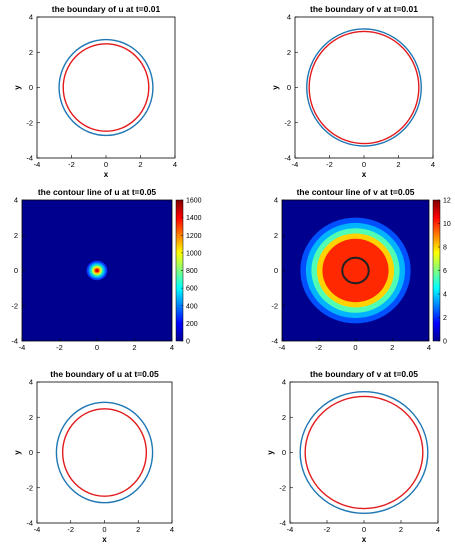 Image resolution: width=455 pixels, height=550 pixels. Describe the element at coordinates (192, 324) in the screenshot. I see `colorbar-tick-label: 200` at that location.